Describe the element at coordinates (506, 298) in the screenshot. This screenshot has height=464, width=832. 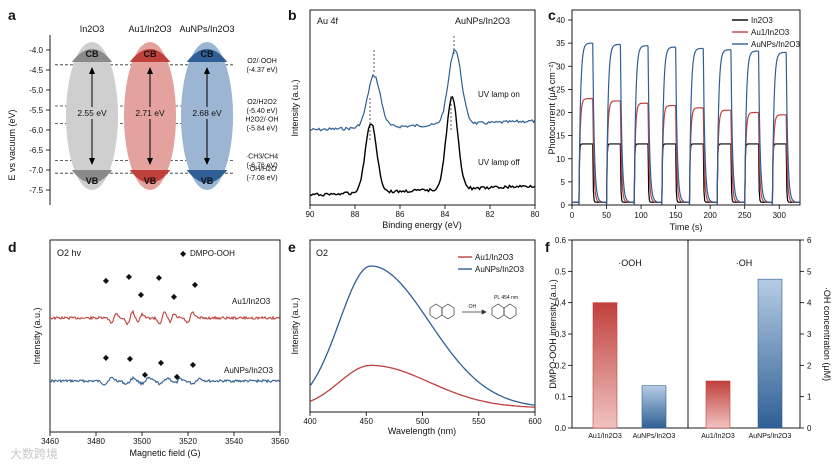
I see `panel-e-inset-label: PL 454 nm` at that location.